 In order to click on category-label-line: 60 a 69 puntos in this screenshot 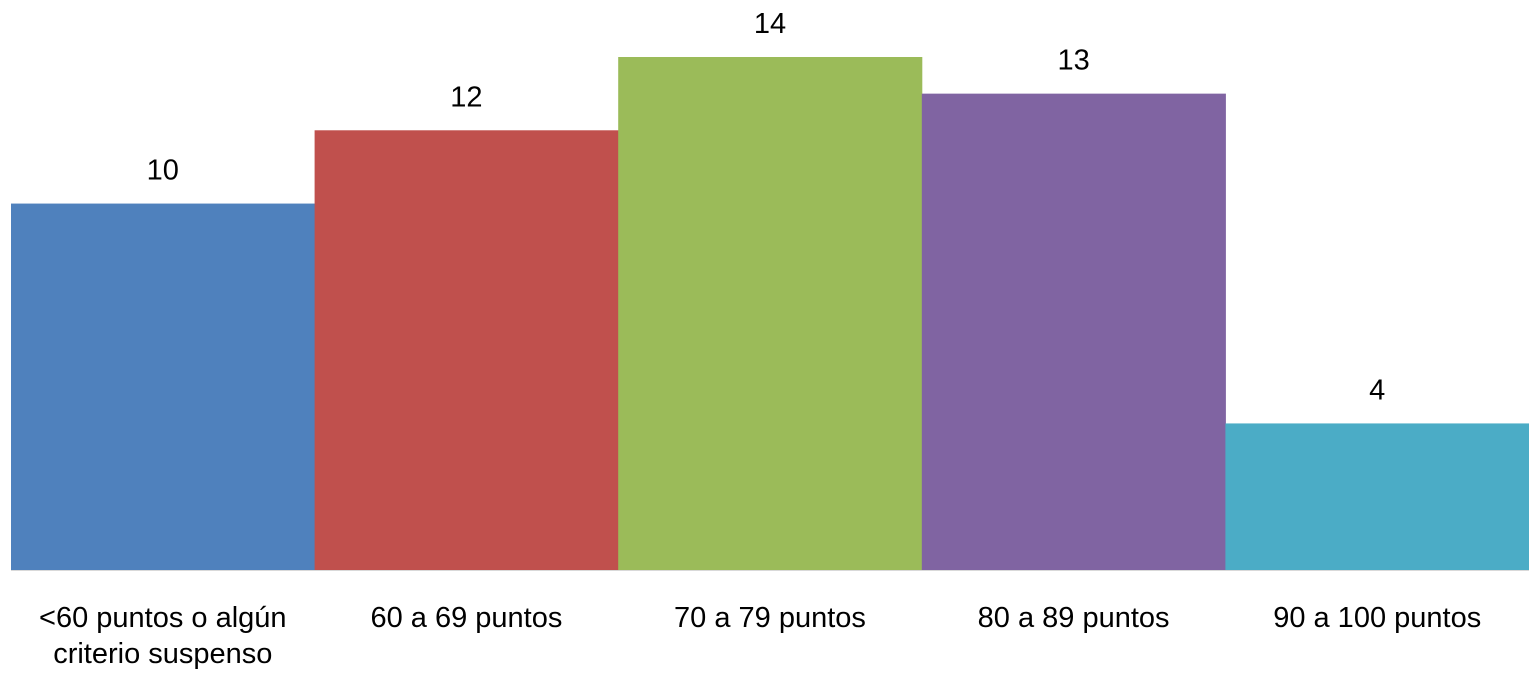, I will do `click(466, 618)`.